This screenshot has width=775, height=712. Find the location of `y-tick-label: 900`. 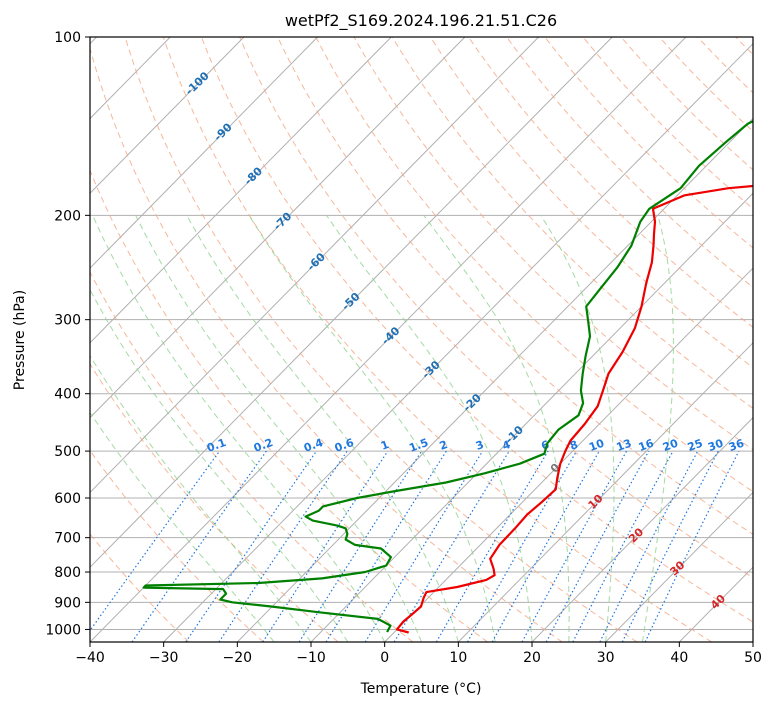

y-tick-label: 900 is located at coordinates (67, 603).